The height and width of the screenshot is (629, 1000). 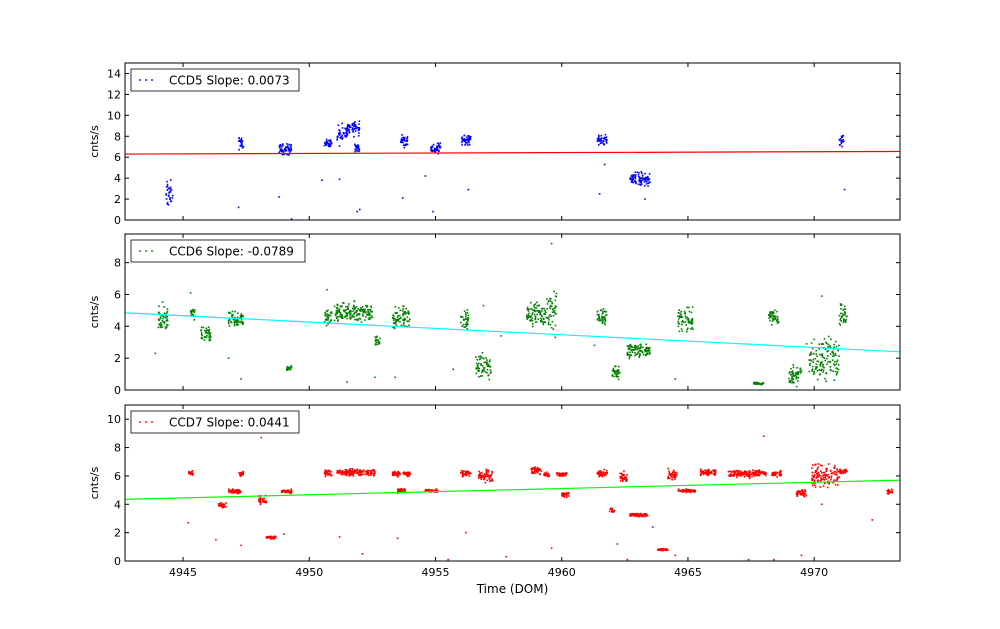 I want to click on legend-box, so click(x=218, y=251).